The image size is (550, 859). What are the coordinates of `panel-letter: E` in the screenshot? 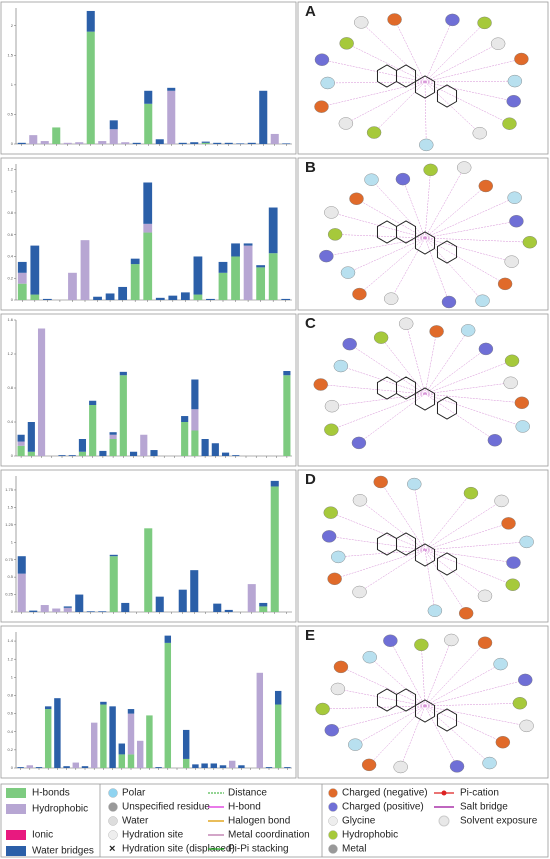 It's located at (310, 635).